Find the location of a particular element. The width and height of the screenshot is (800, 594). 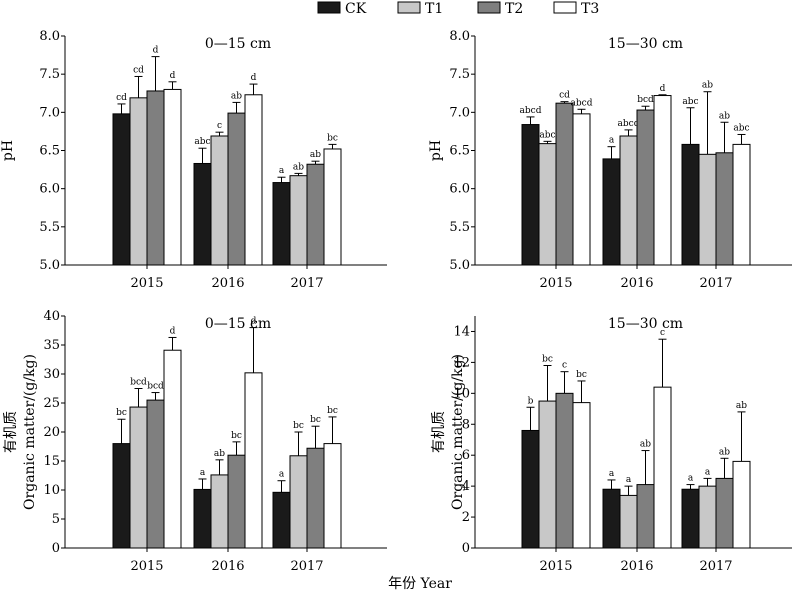

y-axis-label: pH is located at coordinates (436, 150).